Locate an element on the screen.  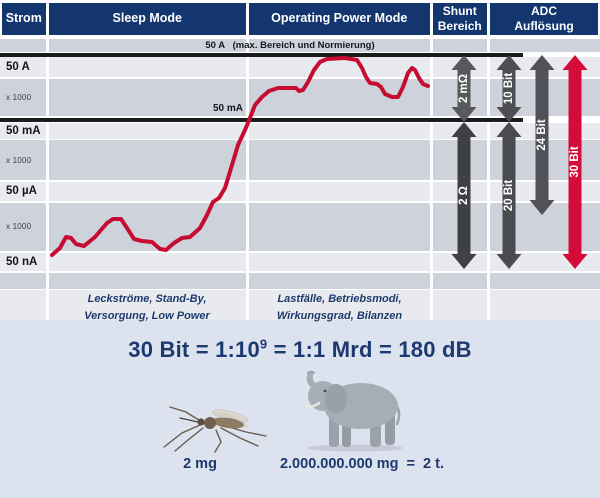
note-max-range: 50 A (max. Bereich und Normierung) is located at coordinates (290, 45).